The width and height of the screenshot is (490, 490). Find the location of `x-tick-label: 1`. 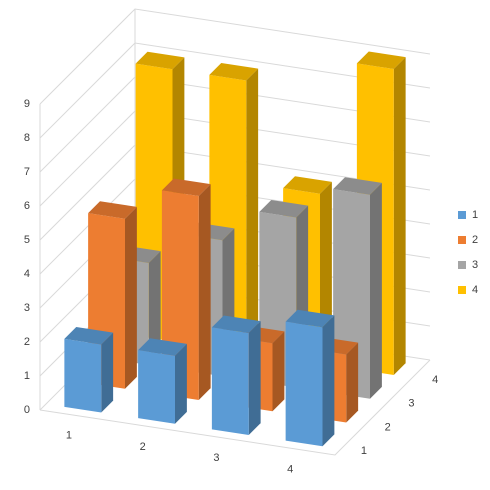

x-tick-label: 1 is located at coordinates (69, 436).